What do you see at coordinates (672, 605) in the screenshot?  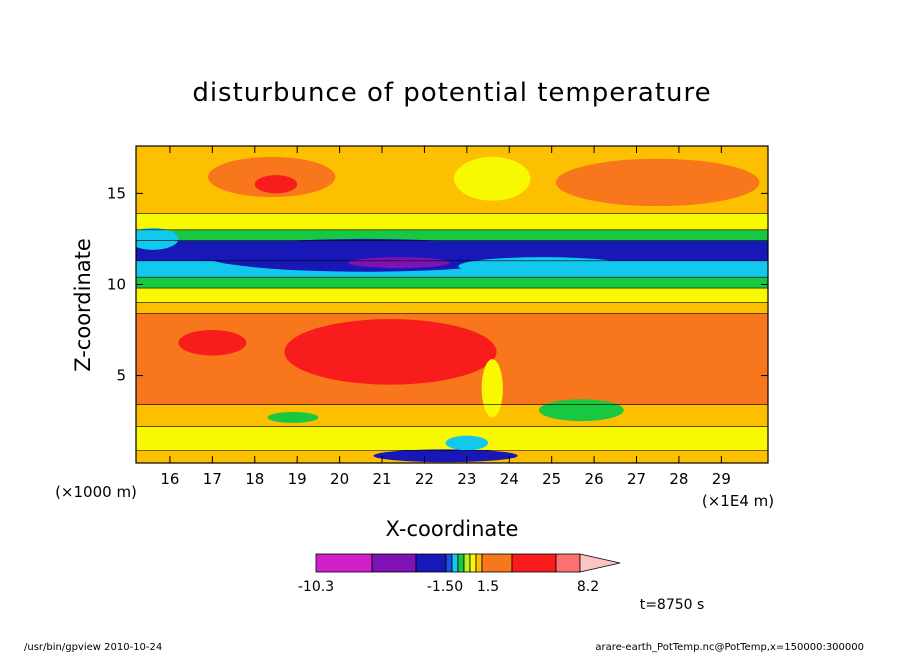 I see `time-label: t=8750 s` at bounding box center [672, 605].